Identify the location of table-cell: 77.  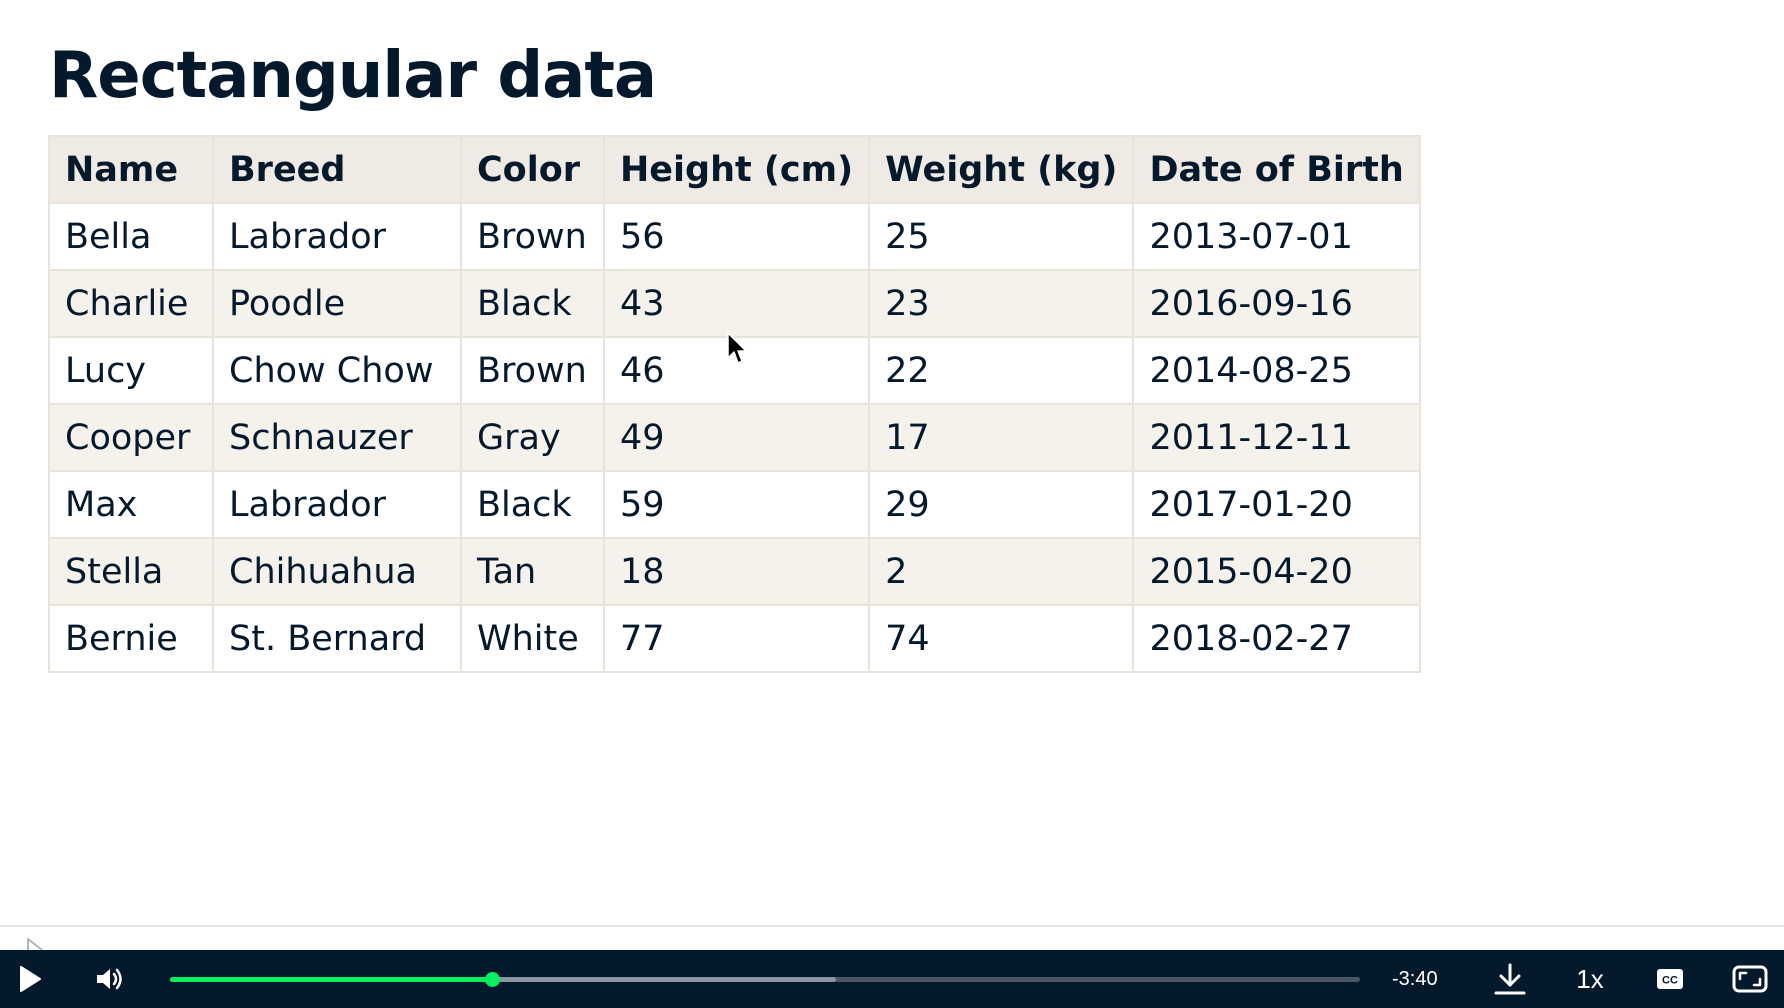
(736, 638).